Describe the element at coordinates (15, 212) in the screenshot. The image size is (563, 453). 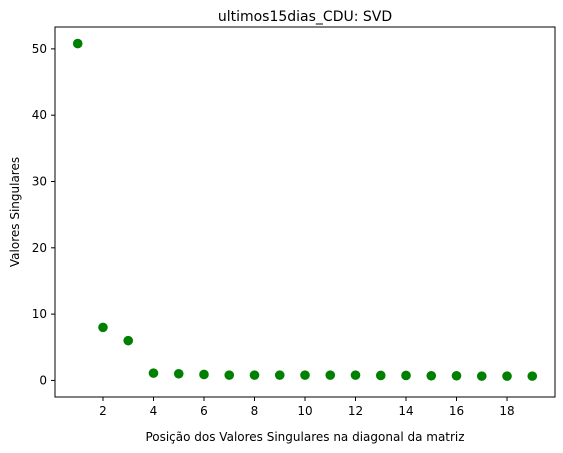
I see `y-axis-label: Valores Singulares` at that location.